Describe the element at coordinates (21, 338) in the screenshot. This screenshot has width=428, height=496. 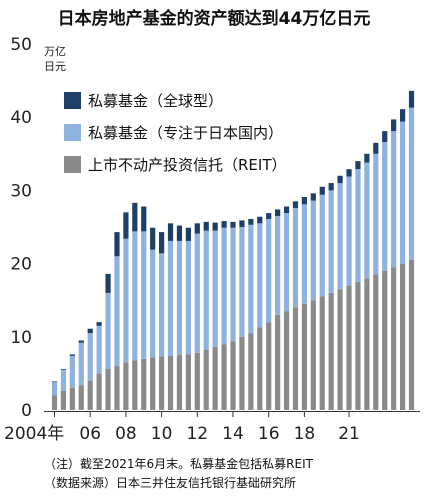
I see `y-tick-label: 10` at that location.